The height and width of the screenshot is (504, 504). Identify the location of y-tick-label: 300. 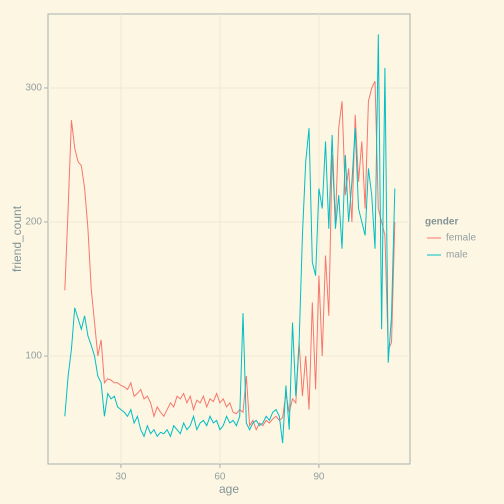
(33, 88).